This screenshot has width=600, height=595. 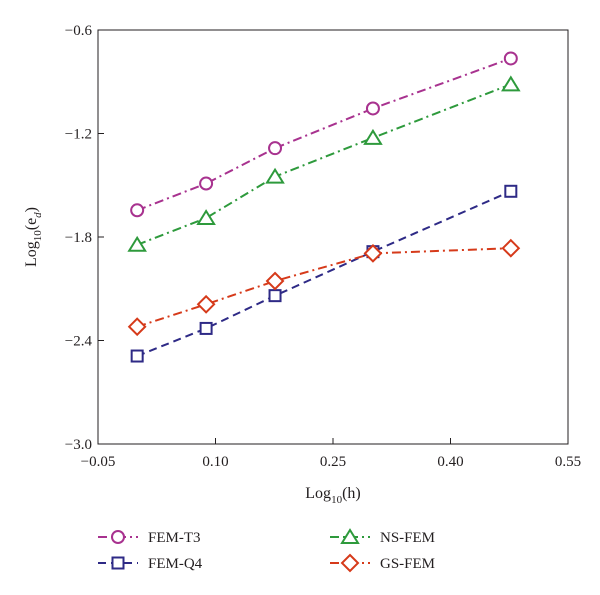 What do you see at coordinates (33, 237) in the screenshot?
I see `y-axis-title: Log10(ed)` at bounding box center [33, 237].